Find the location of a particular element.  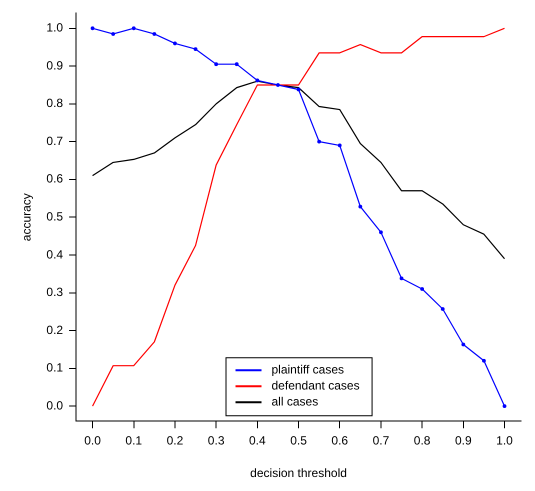

y-tick-label: 0.2 is located at coordinates (55, 329).